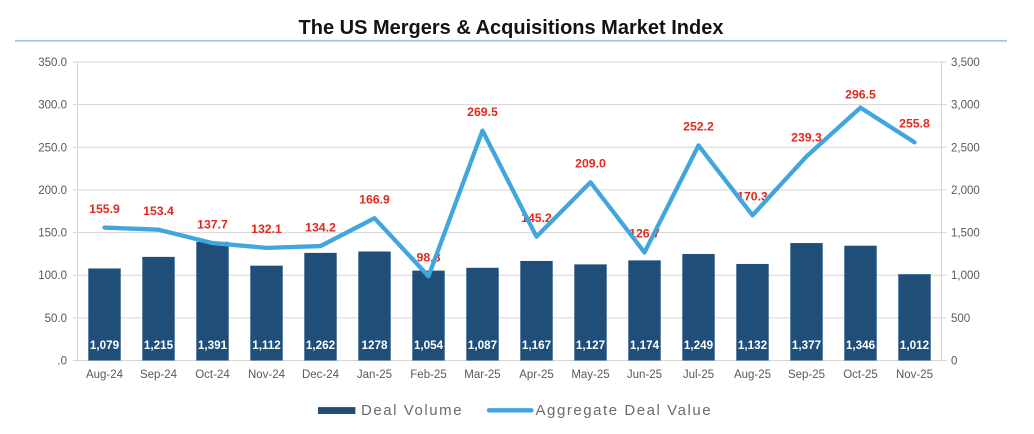 The width and height of the screenshot is (1034, 434). I want to click on svg-text: 1,249, so click(699, 345).